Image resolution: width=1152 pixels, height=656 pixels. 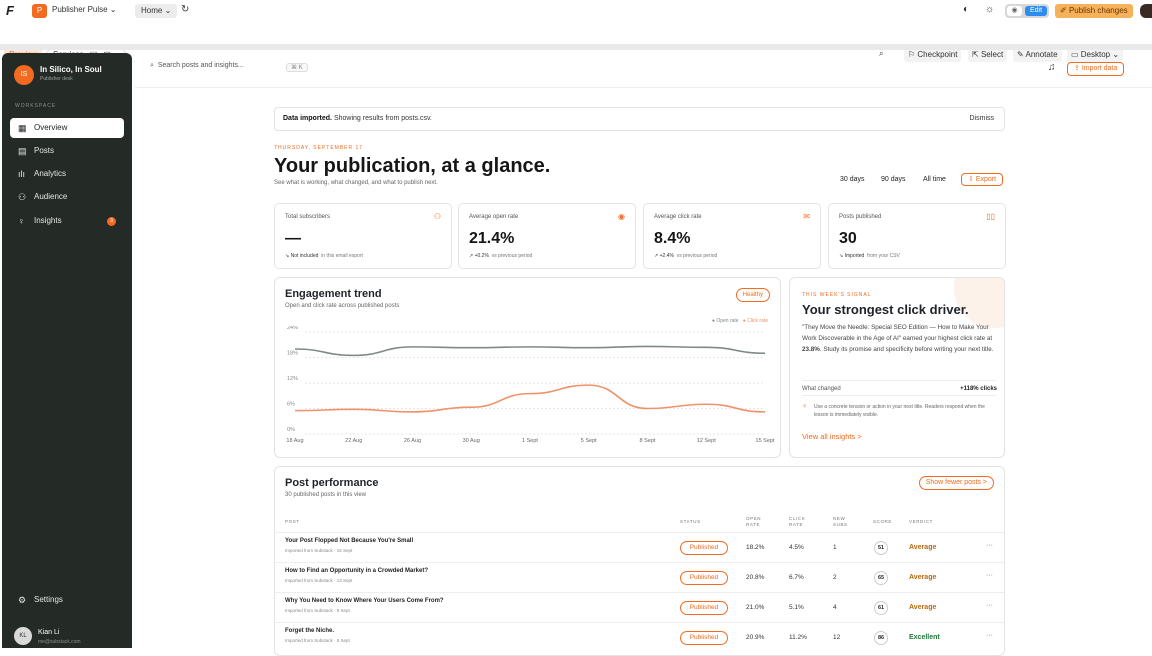 What do you see at coordinates (67, 600) in the screenshot?
I see `sidebar-item-settings: ⚙ Settings` at bounding box center [67, 600].